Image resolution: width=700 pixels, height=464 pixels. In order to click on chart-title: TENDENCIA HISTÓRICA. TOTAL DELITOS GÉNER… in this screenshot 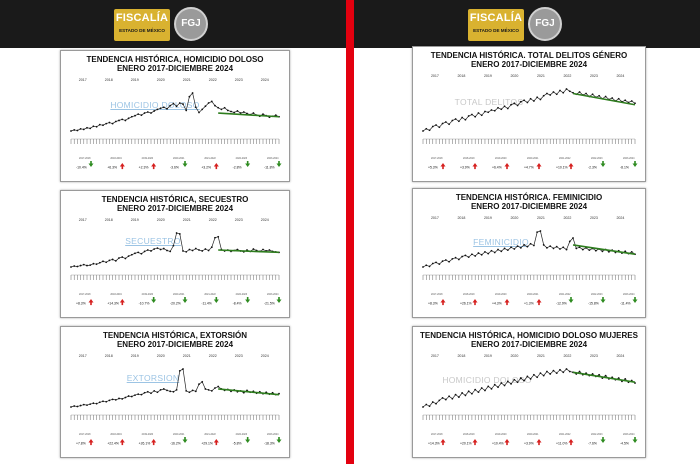, I will do `click(529, 55)`.